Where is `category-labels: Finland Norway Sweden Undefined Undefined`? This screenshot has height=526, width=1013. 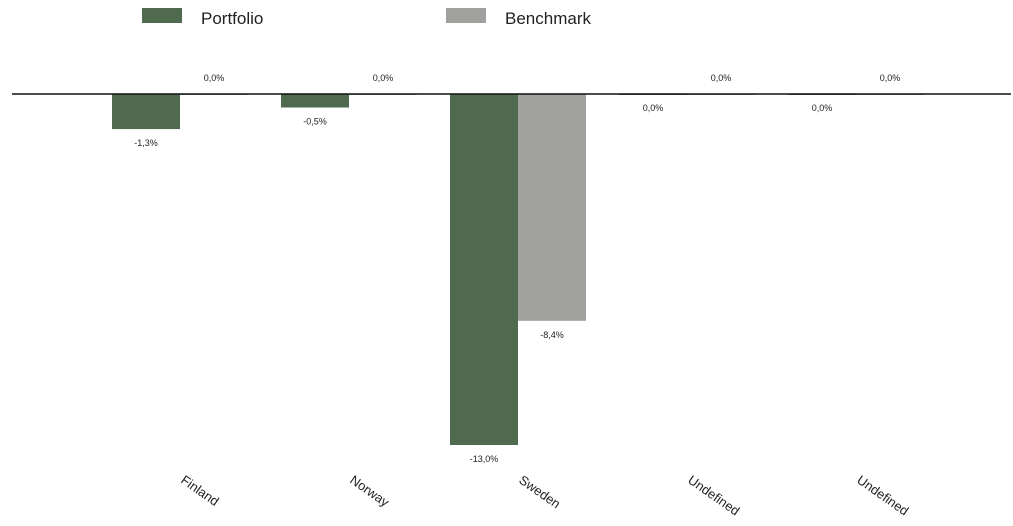
category-labels: Finland Norway Sweden Undefined Undefined is located at coordinates (544, 495).